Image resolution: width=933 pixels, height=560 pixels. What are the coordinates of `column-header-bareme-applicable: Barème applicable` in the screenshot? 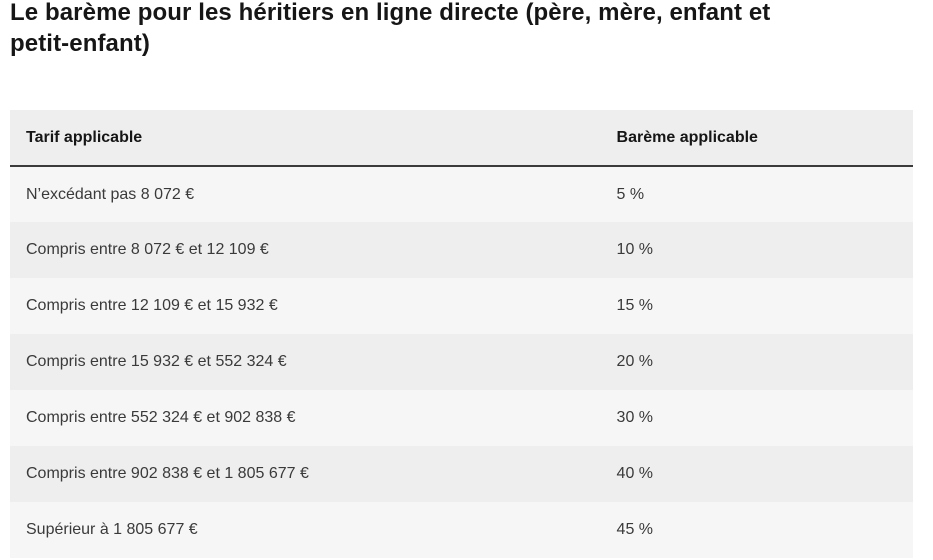 It's located at (756, 138).